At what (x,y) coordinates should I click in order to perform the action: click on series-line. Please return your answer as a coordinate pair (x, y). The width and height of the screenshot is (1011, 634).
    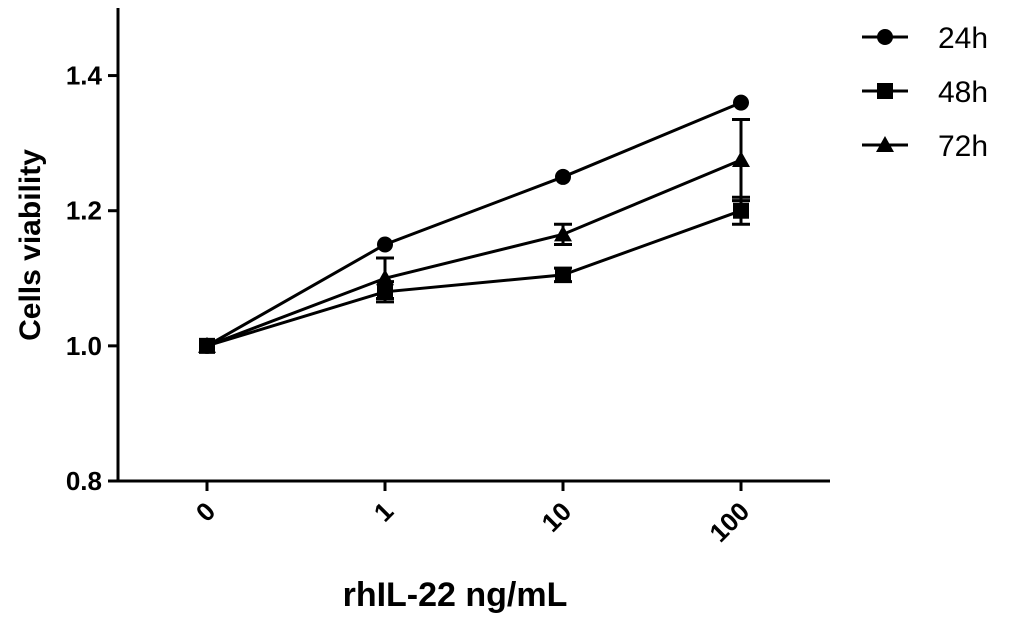
    Looking at the image, I should click on (474, 278).